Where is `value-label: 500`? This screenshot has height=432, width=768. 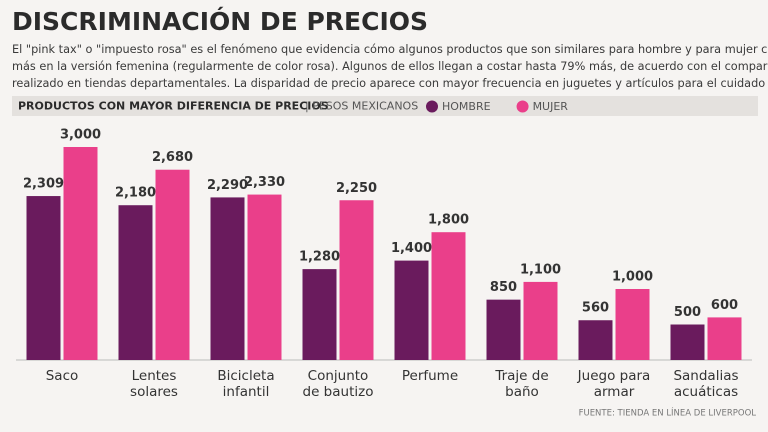
value-label: 500 is located at coordinates (687, 312).